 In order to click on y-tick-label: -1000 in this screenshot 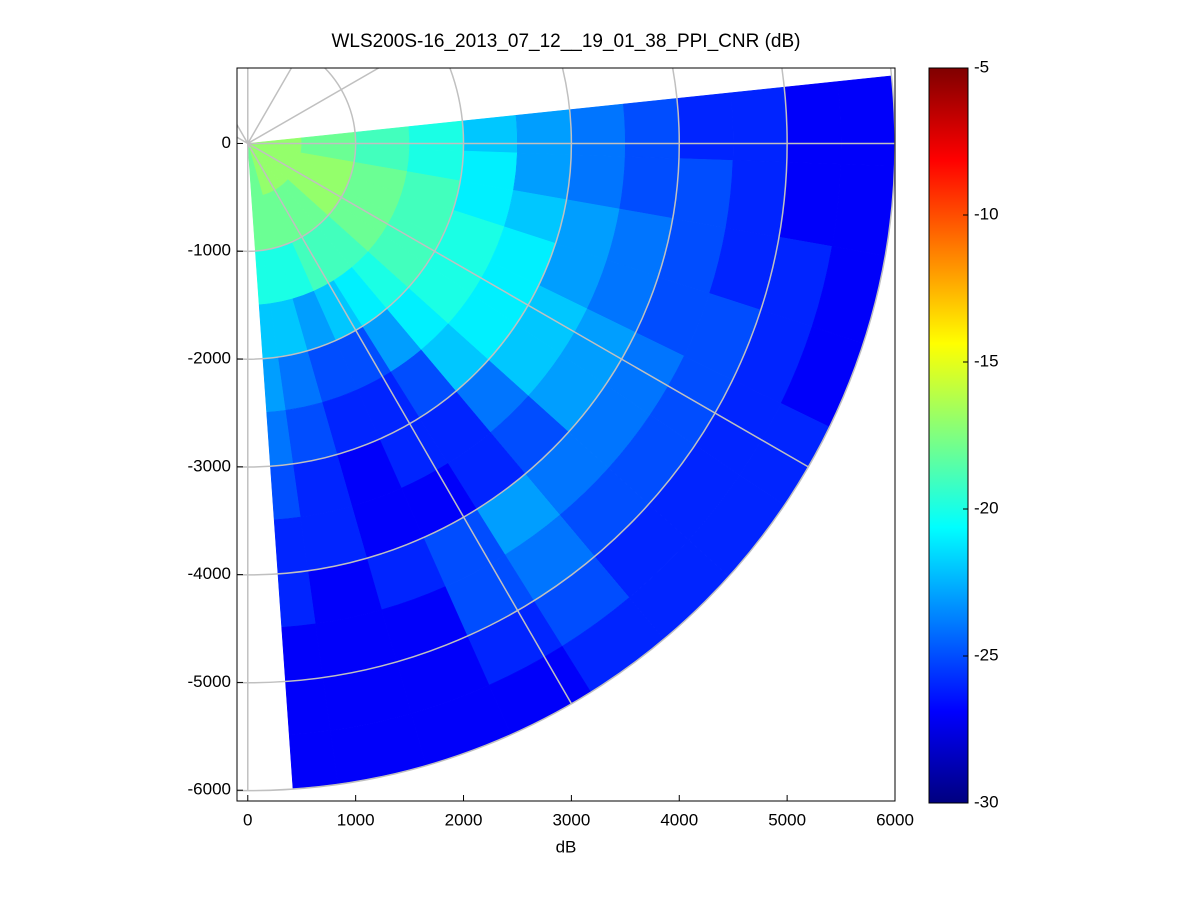, I will do `click(209, 250)`.